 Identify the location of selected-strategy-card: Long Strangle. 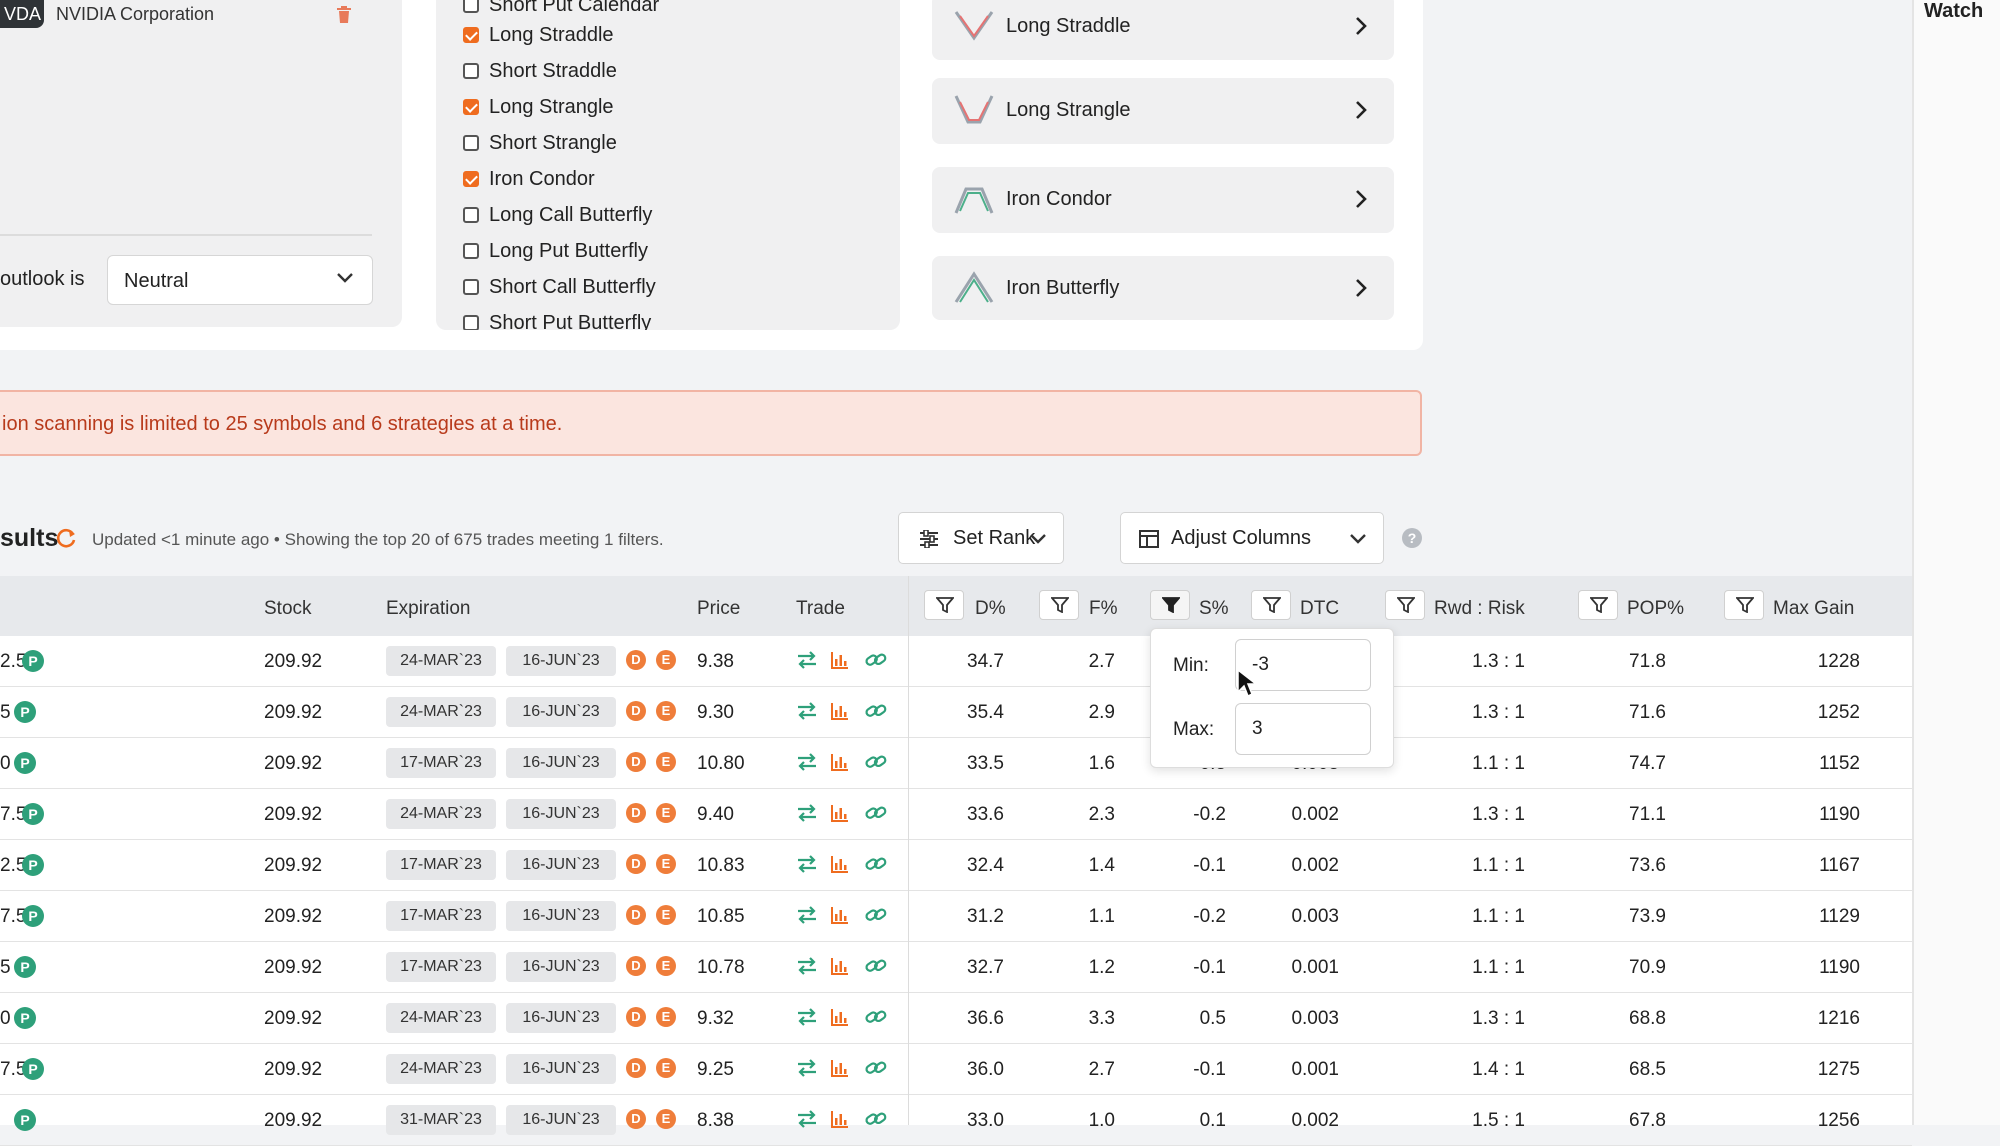
(1163, 111).